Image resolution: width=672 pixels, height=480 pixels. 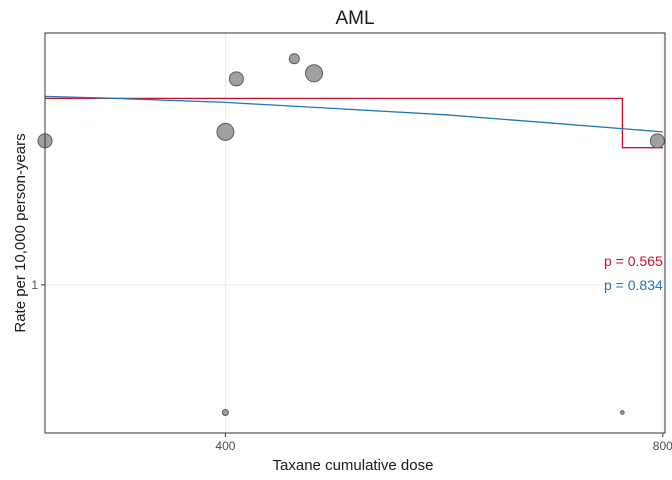 I want to click on y-tick-label-1: 1, so click(x=34, y=285).